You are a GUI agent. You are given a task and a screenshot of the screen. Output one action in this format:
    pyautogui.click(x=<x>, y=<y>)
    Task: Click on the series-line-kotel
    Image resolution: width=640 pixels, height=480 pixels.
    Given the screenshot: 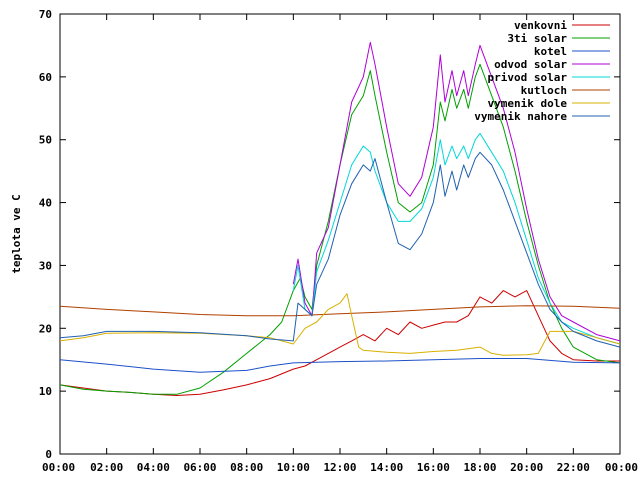 What is the action you would take?
    pyautogui.click(x=340, y=365)
    